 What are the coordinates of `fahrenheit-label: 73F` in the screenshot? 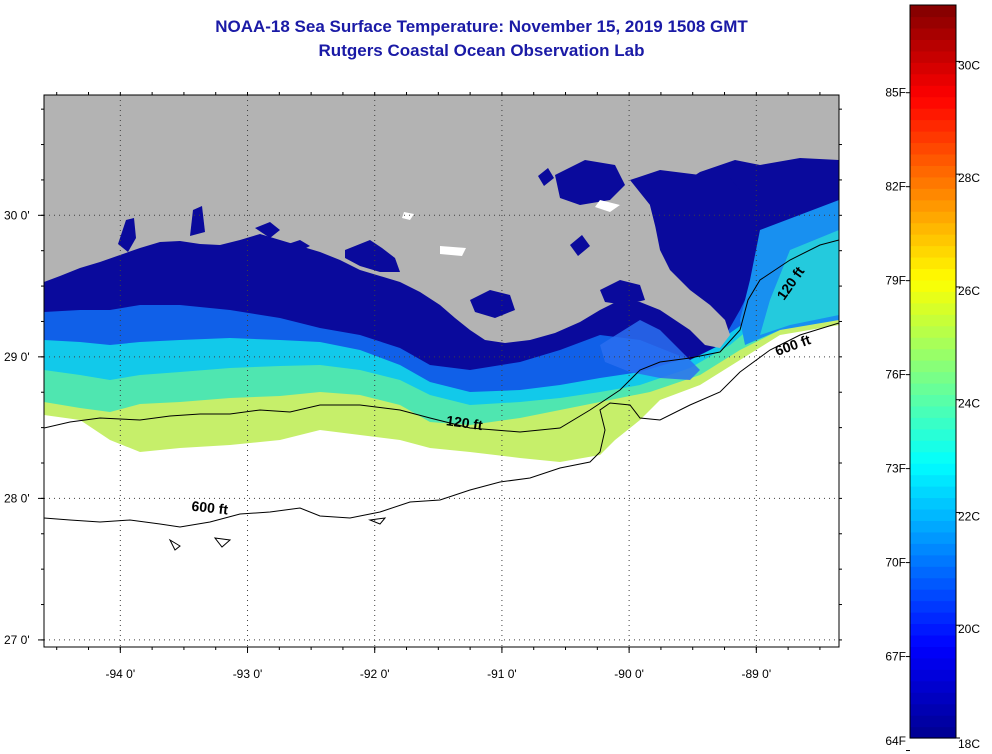 It's located at (895, 469).